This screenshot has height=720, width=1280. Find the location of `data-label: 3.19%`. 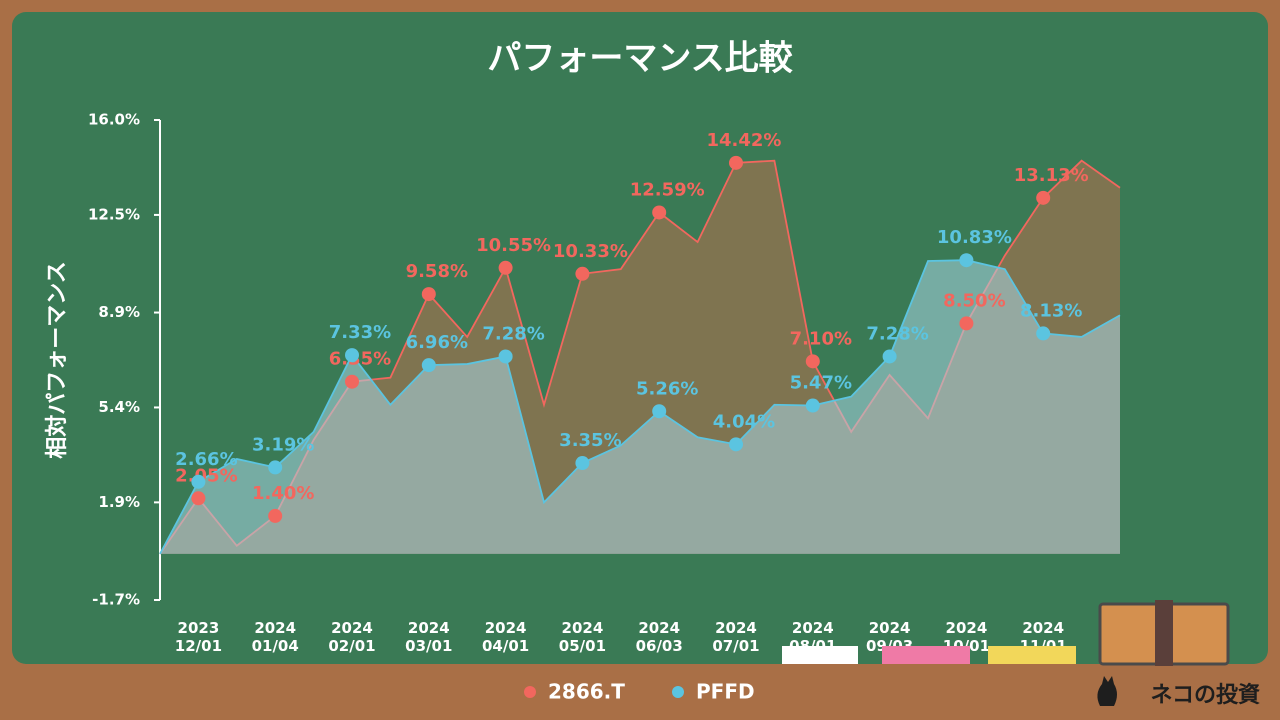

data-label: 3.19% is located at coordinates (283, 444).